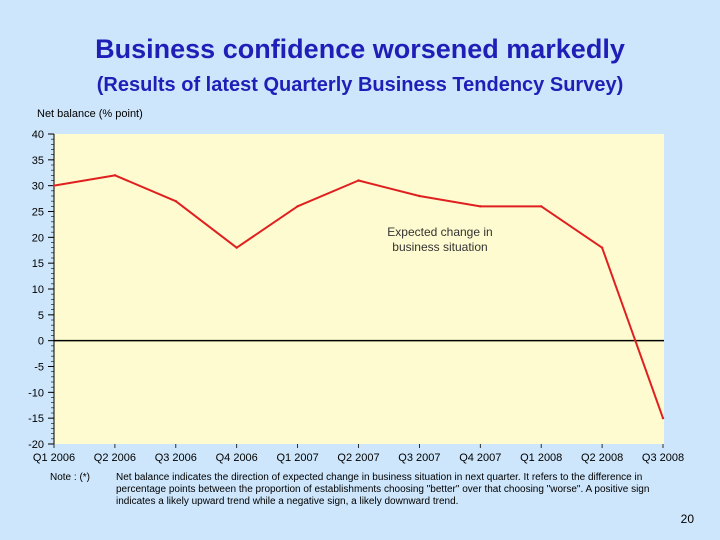  Describe the element at coordinates (36, 419) in the screenshot. I see `y-tick-label: -15` at that location.